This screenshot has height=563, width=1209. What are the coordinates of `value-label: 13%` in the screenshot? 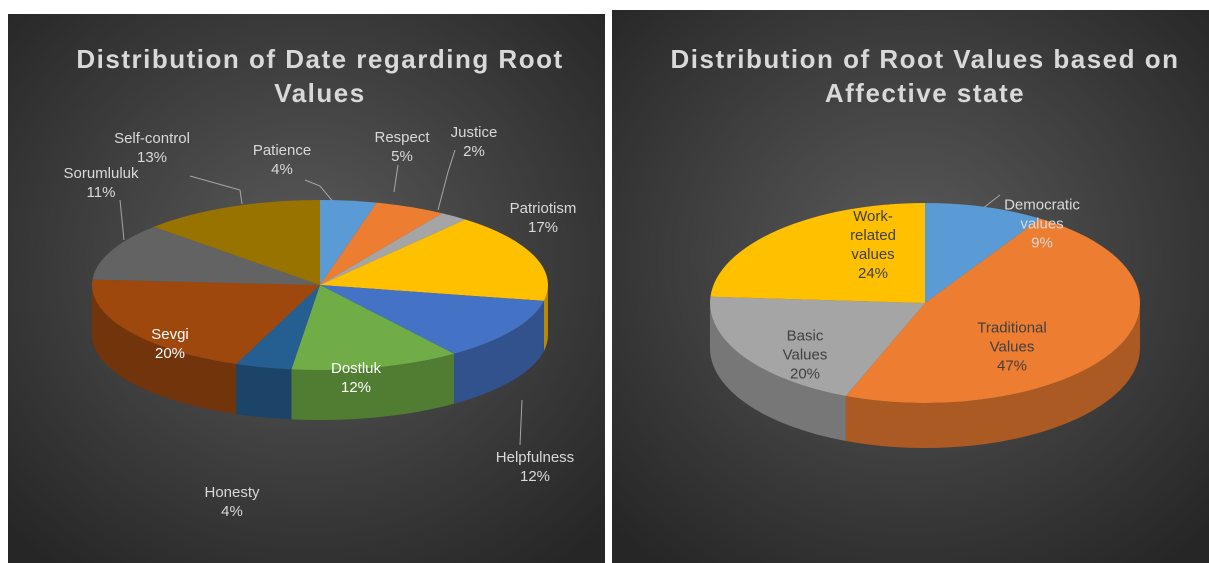 It's located at (152, 157).